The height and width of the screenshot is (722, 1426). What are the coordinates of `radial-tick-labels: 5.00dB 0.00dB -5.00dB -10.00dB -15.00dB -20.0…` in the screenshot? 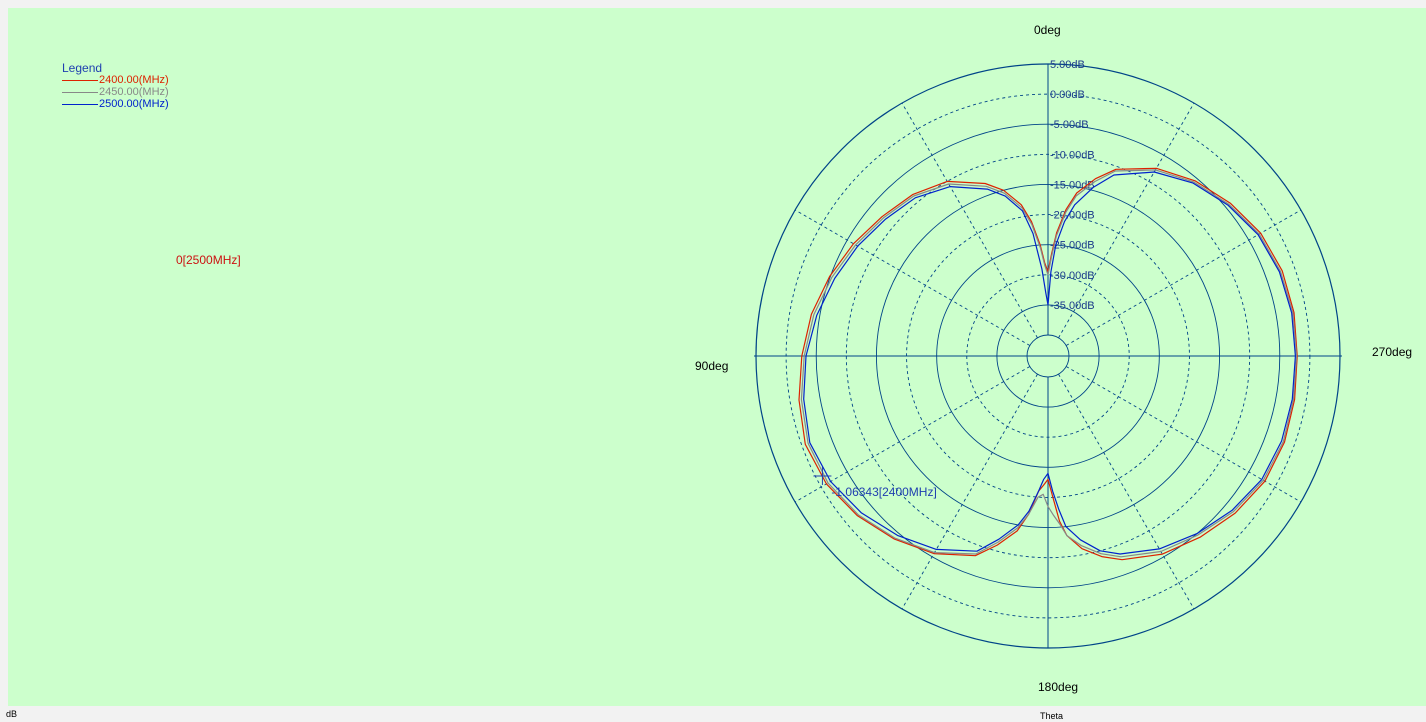 It's located at (1072, 185).